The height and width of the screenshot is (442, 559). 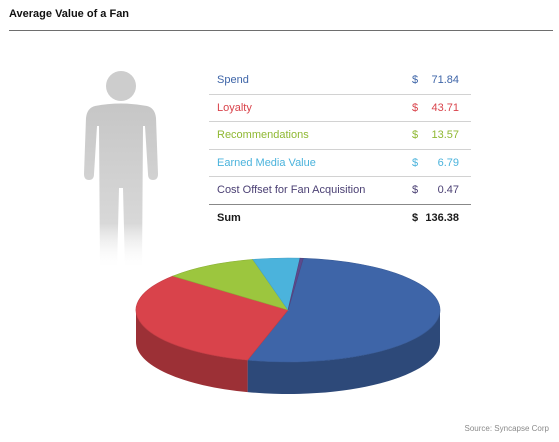 I want to click on row-value-recommendations: 13.57, so click(x=445, y=135).